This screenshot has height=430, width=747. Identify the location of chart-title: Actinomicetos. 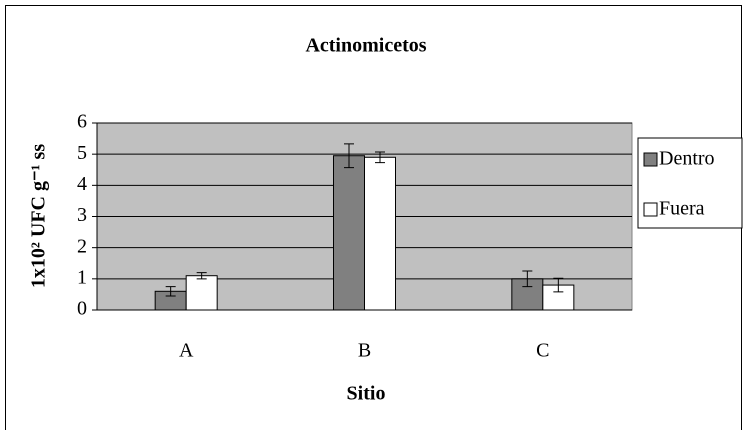
(365, 46).